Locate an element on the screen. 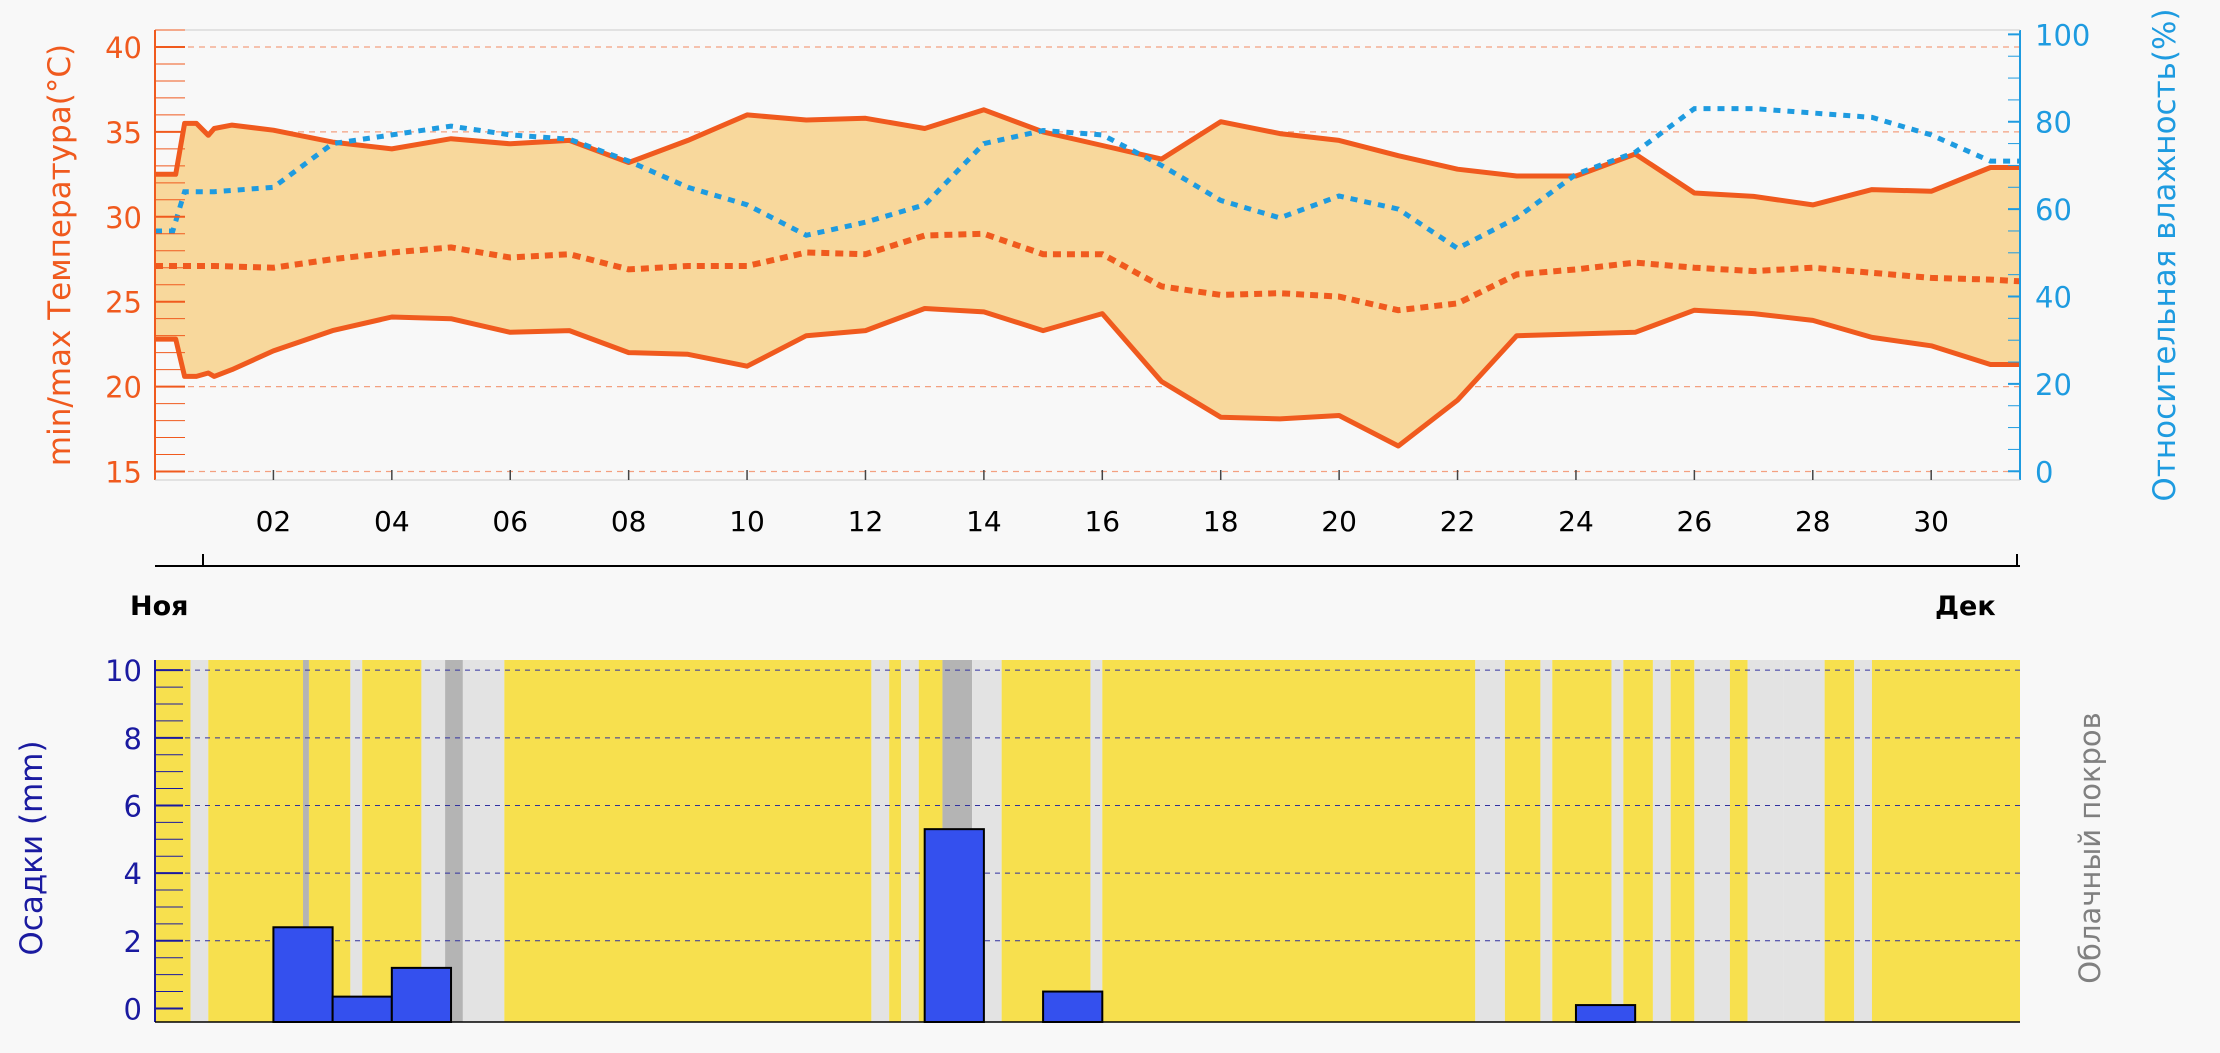 The height and width of the screenshot is (1053, 2220). date-tick-label: 14 is located at coordinates (984, 521).